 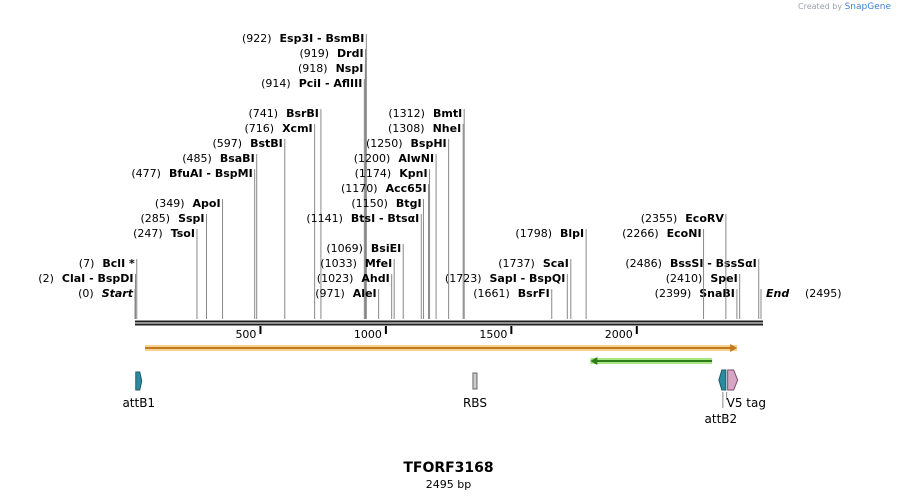 I want to click on tick-label: 1500, so click(x=493, y=334).